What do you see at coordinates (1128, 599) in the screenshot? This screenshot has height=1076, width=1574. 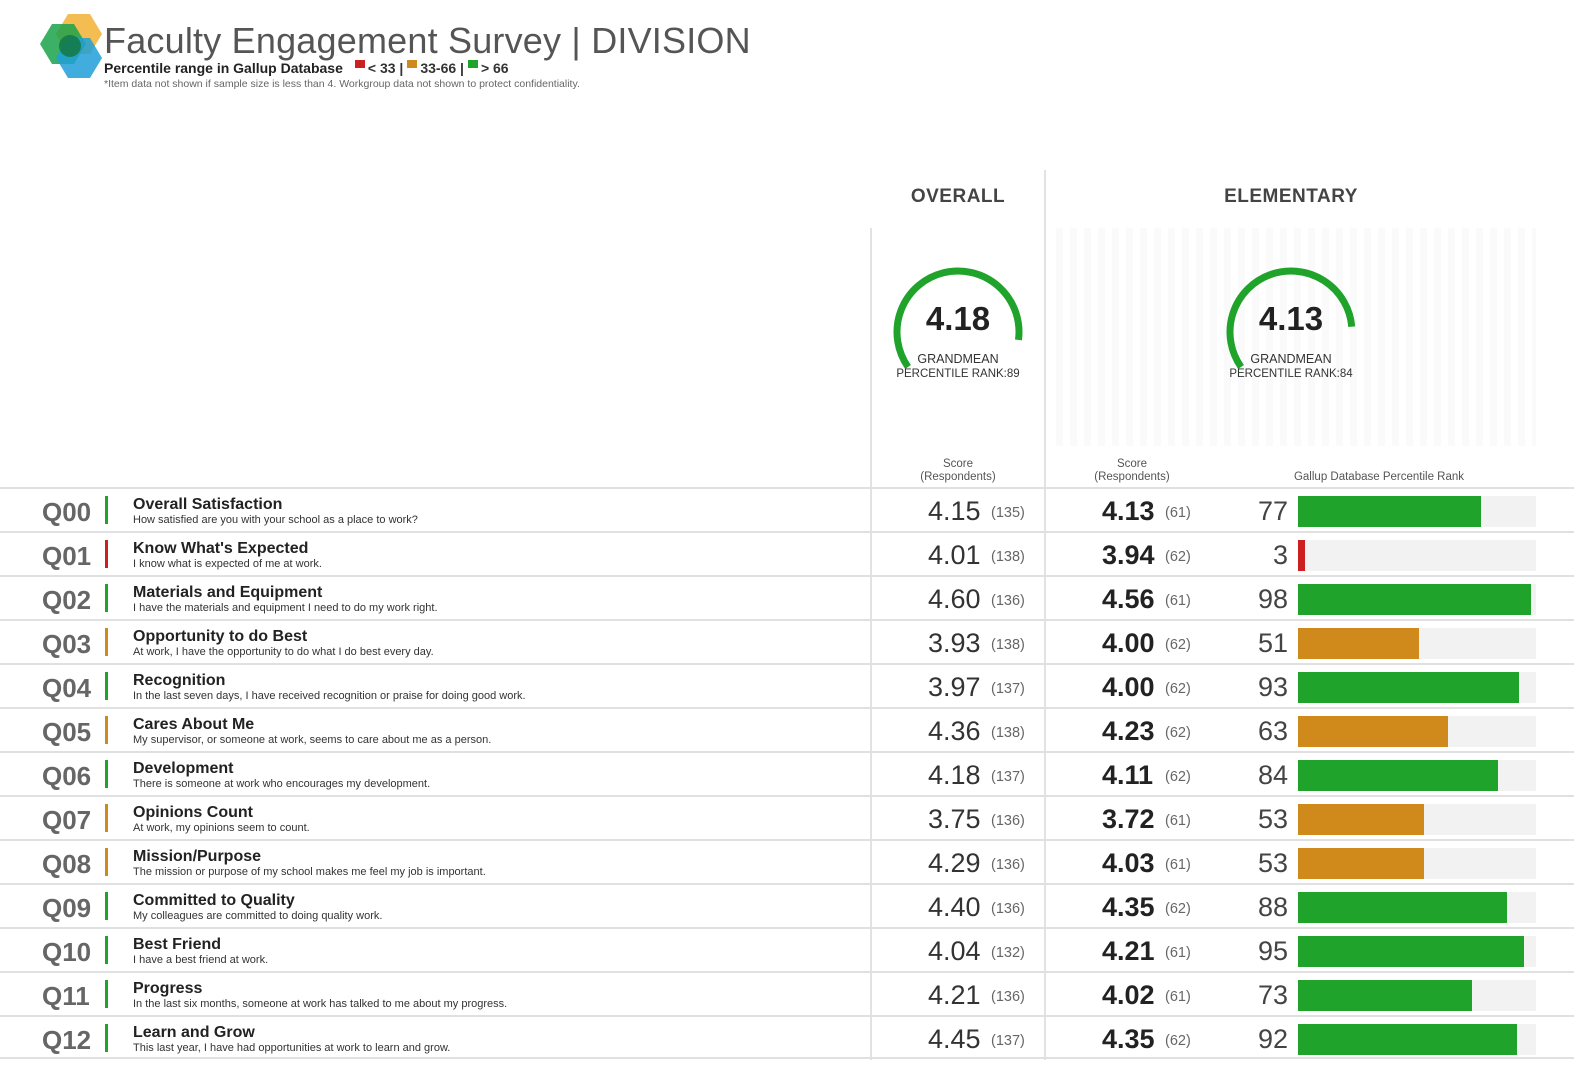 I see `elementary-score: 4.56` at bounding box center [1128, 599].